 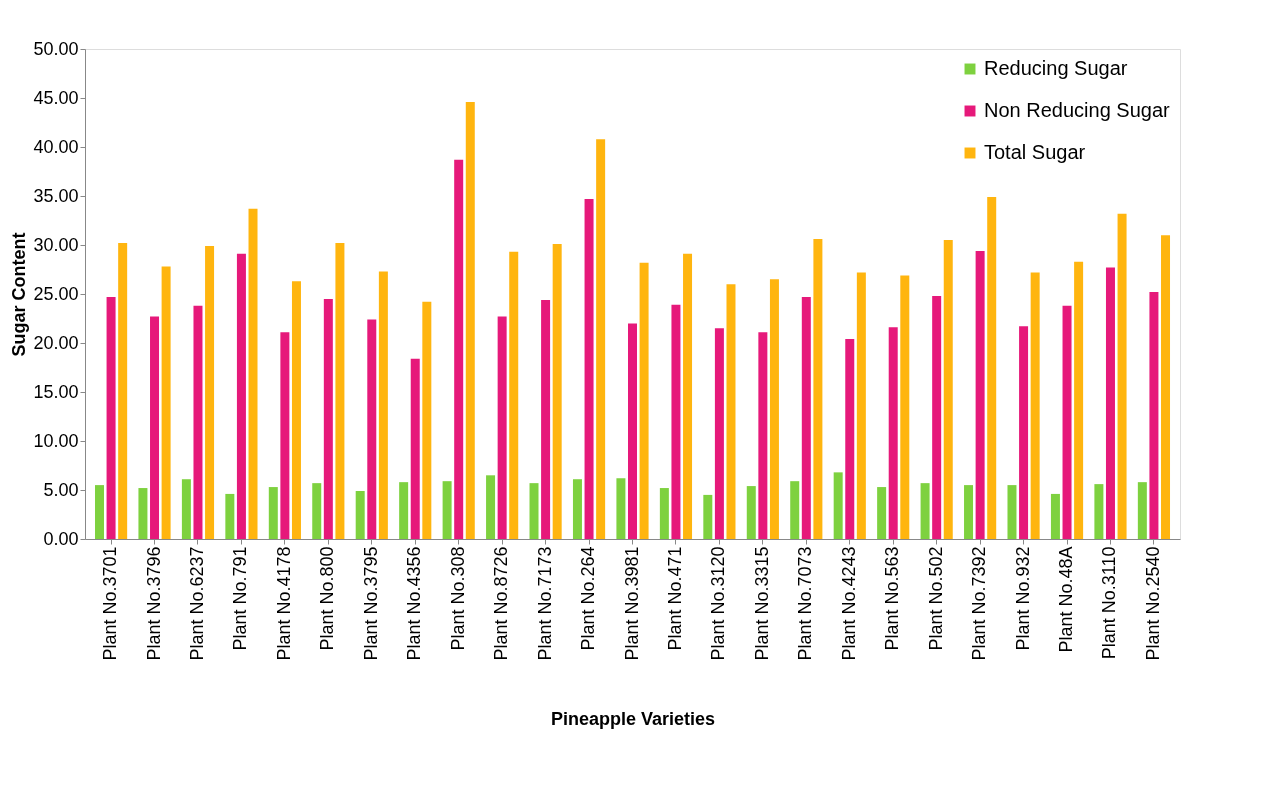 What do you see at coordinates (1035, 152) in the screenshot?
I see `legend-label: Total Sugar` at bounding box center [1035, 152].